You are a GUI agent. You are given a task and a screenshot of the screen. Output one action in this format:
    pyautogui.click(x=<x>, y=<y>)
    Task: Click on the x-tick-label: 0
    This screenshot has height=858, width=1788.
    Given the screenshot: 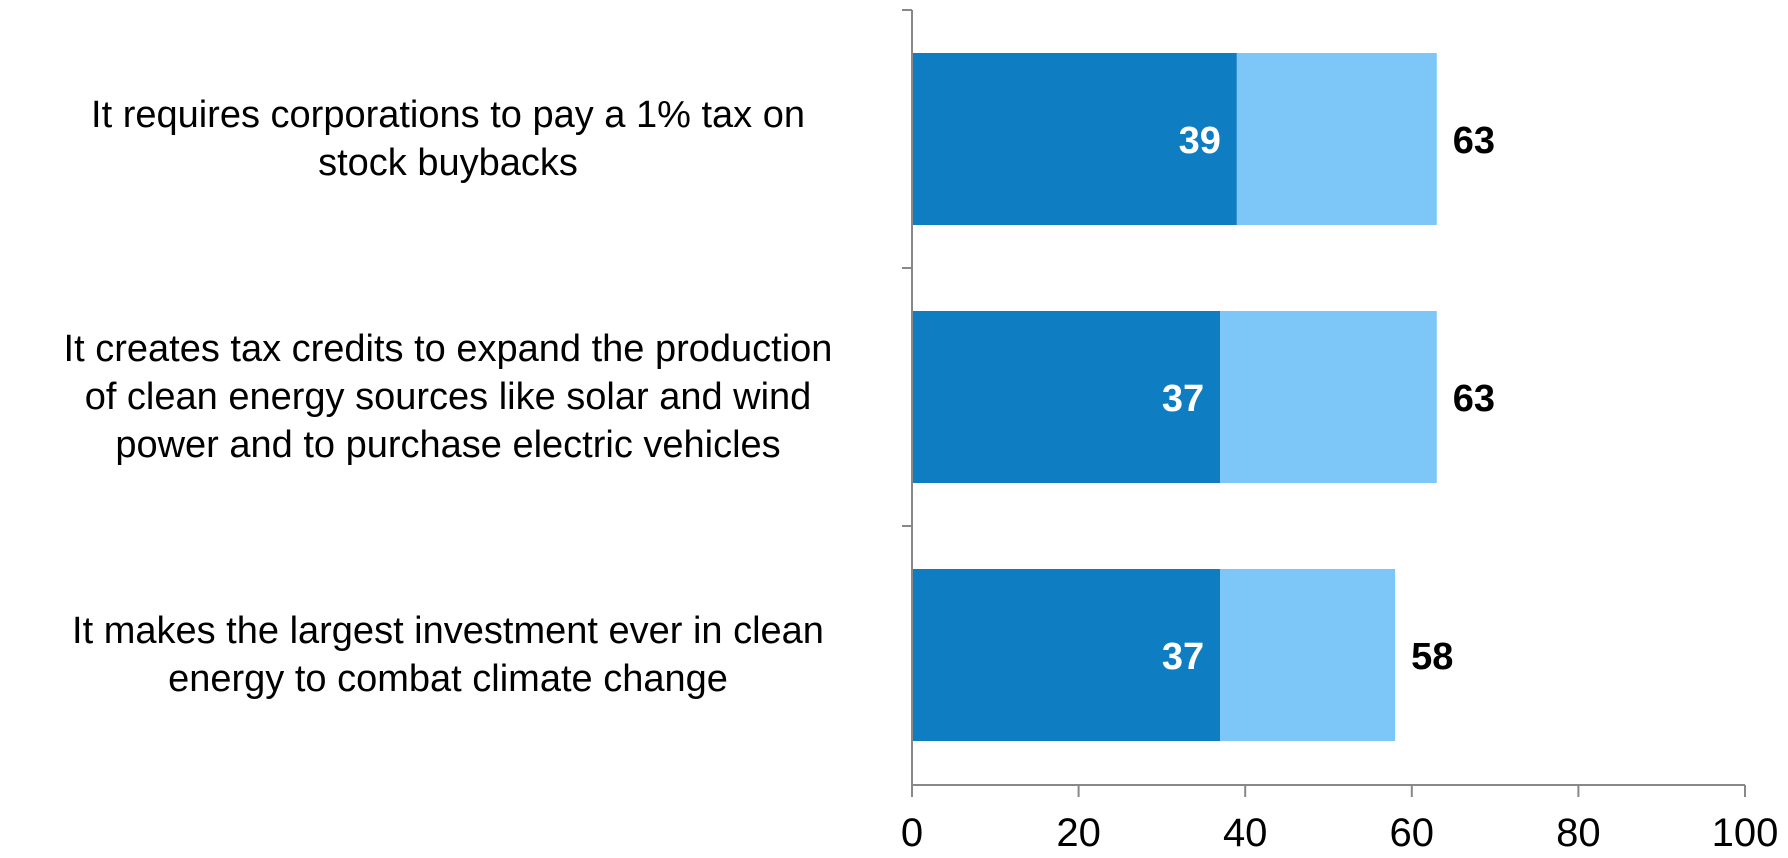 What is the action you would take?
    pyautogui.click(x=912, y=832)
    